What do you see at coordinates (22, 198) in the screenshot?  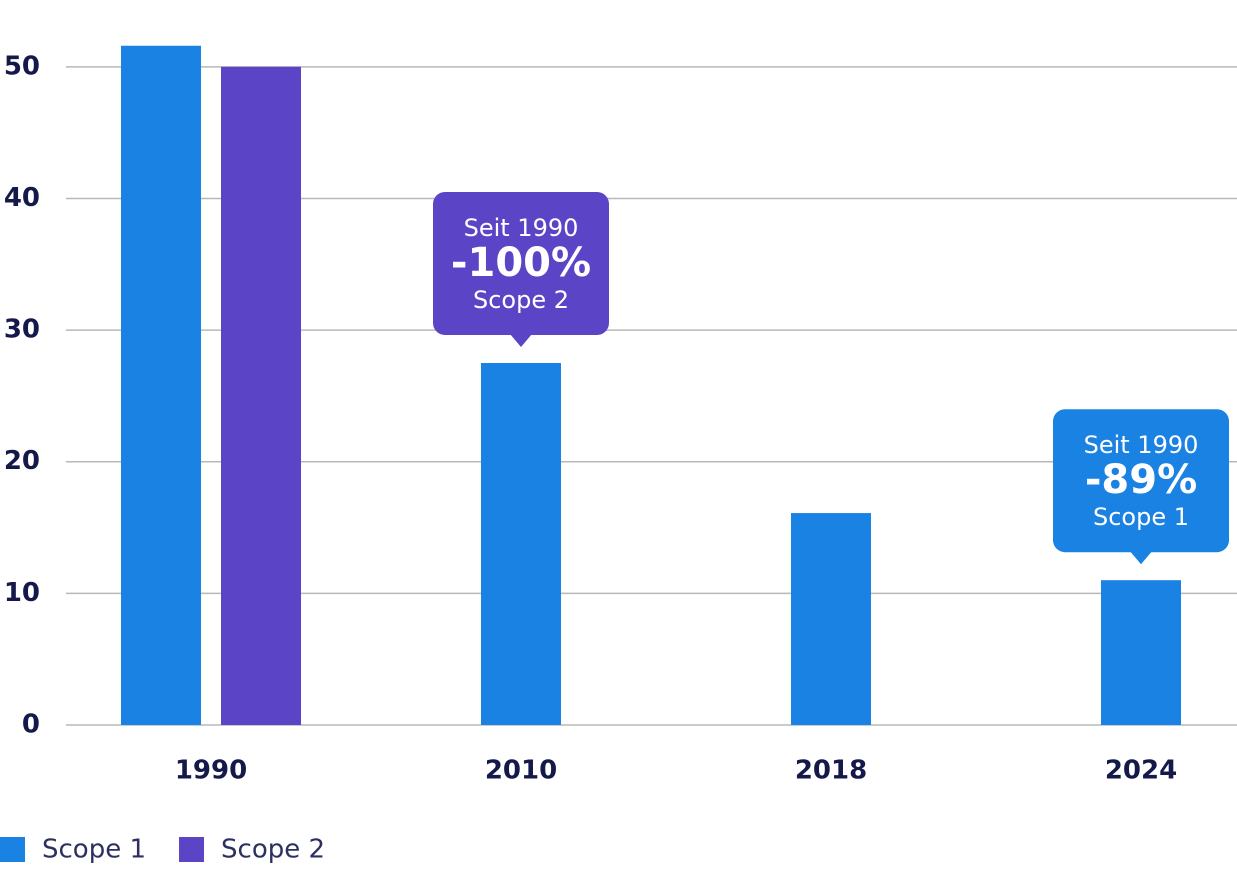 I see `y-tick-label: 40` at bounding box center [22, 198].